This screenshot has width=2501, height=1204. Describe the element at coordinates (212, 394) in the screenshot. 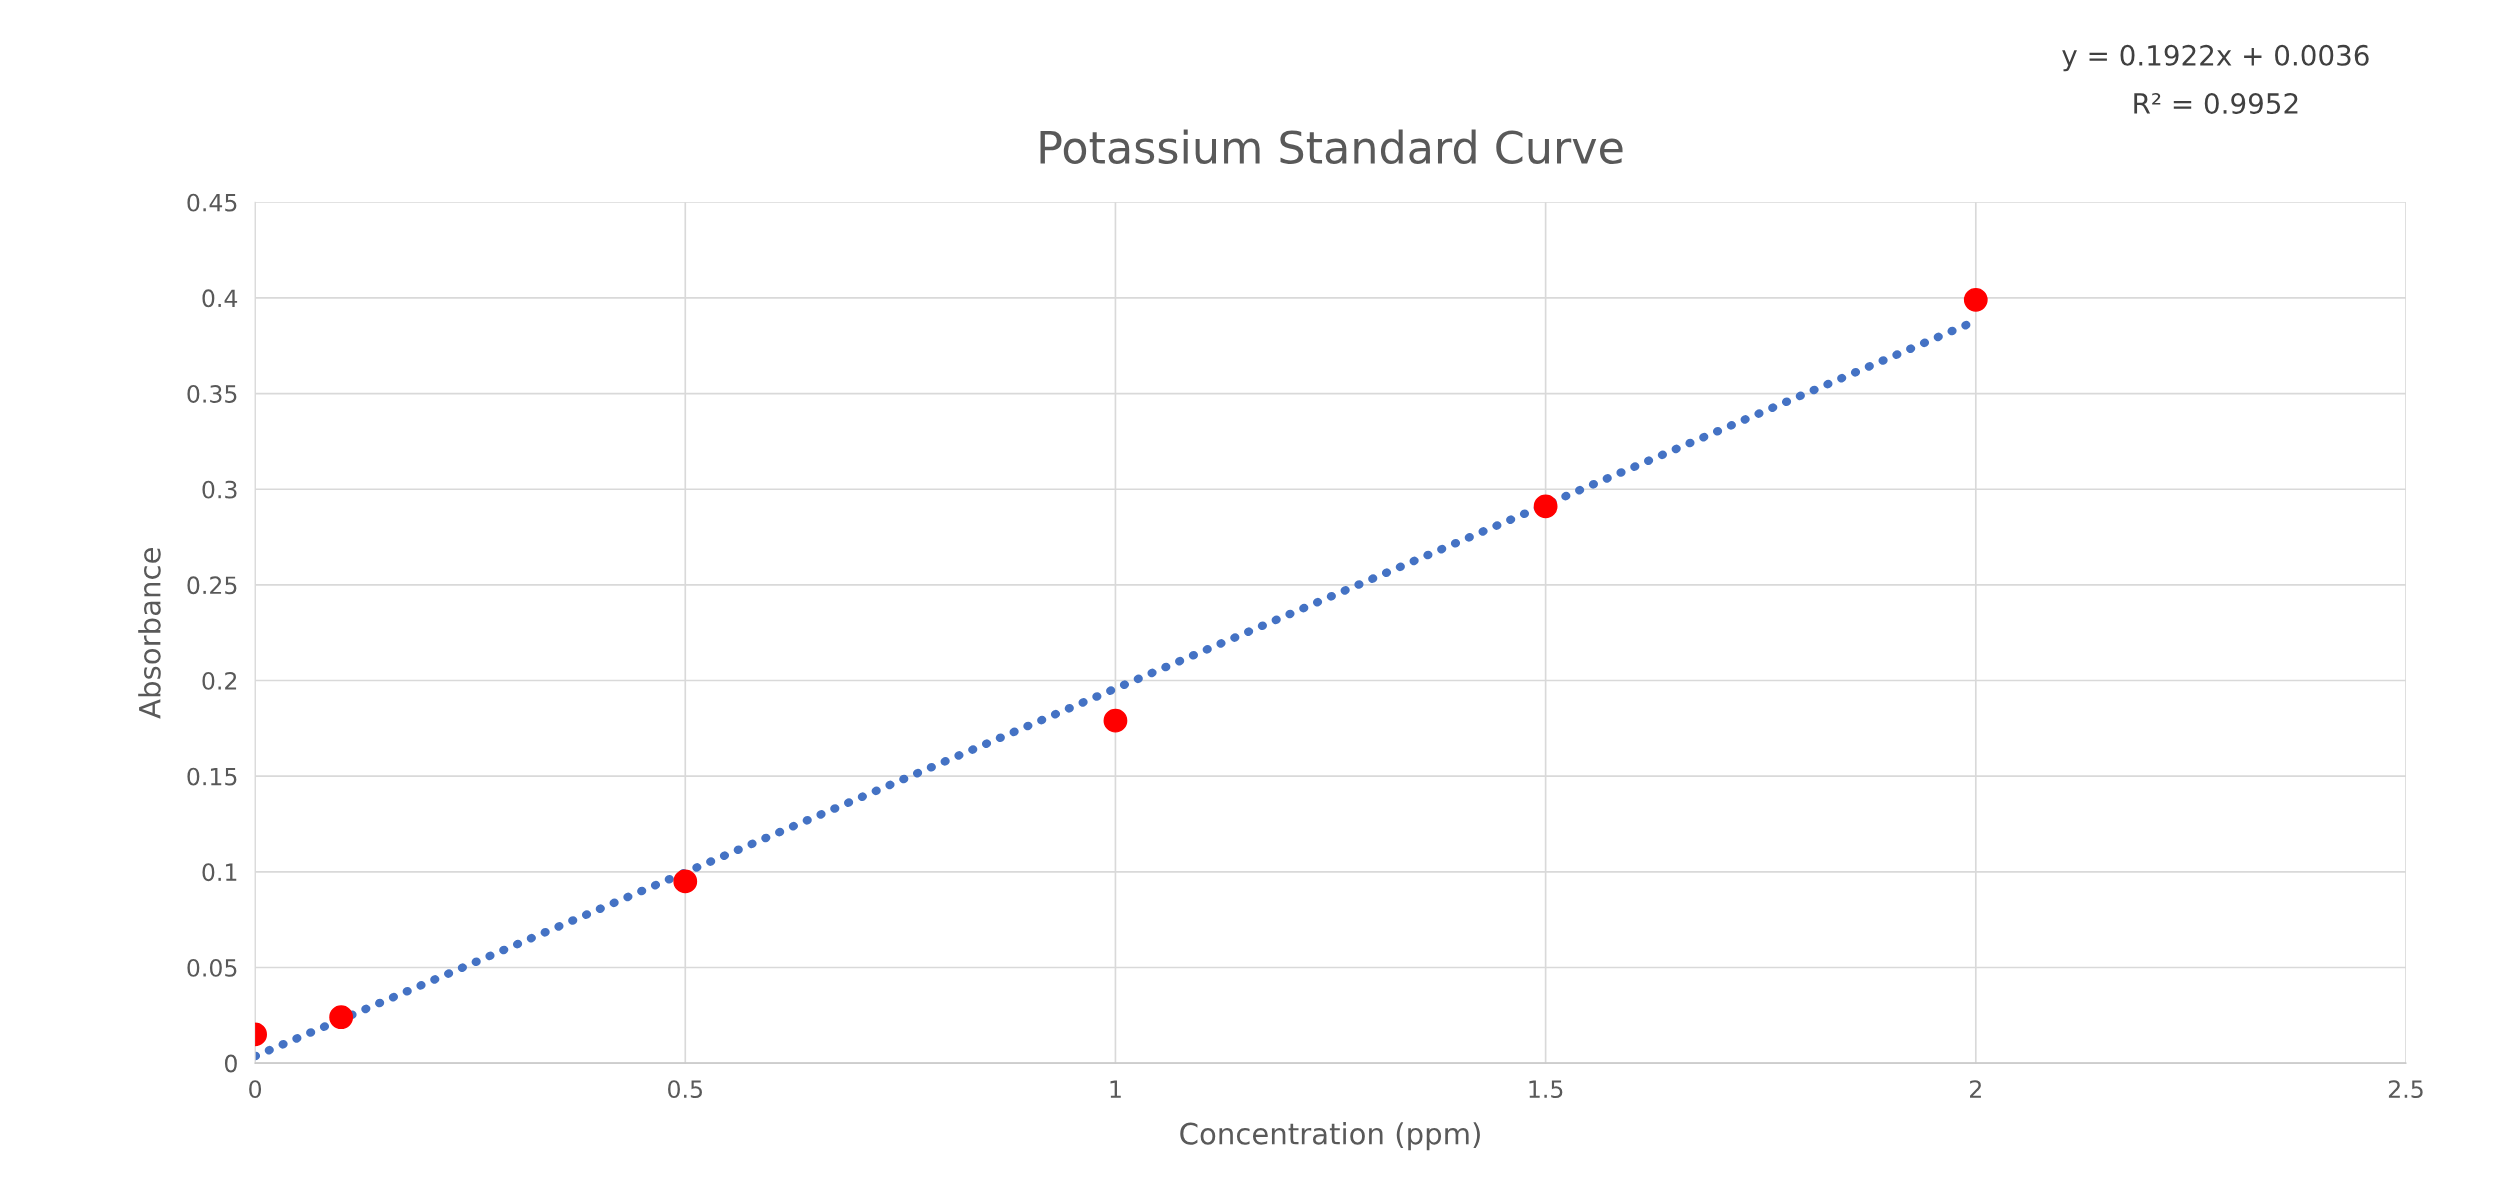

I see `y-tick-label: 0.35` at that location.